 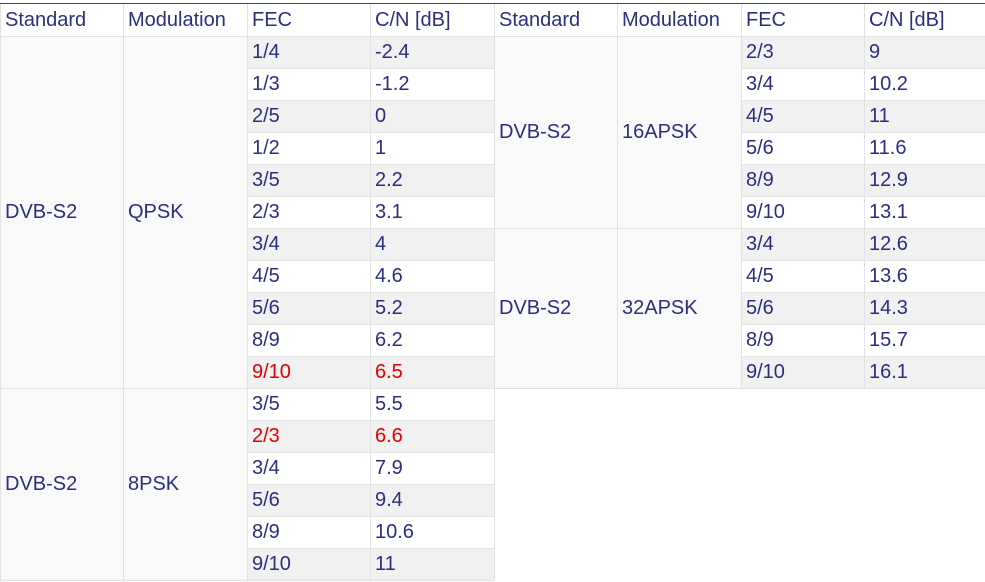 I want to click on table-row: DVB-S2 32APSK 3/4 12.6, so click(x=739, y=308).